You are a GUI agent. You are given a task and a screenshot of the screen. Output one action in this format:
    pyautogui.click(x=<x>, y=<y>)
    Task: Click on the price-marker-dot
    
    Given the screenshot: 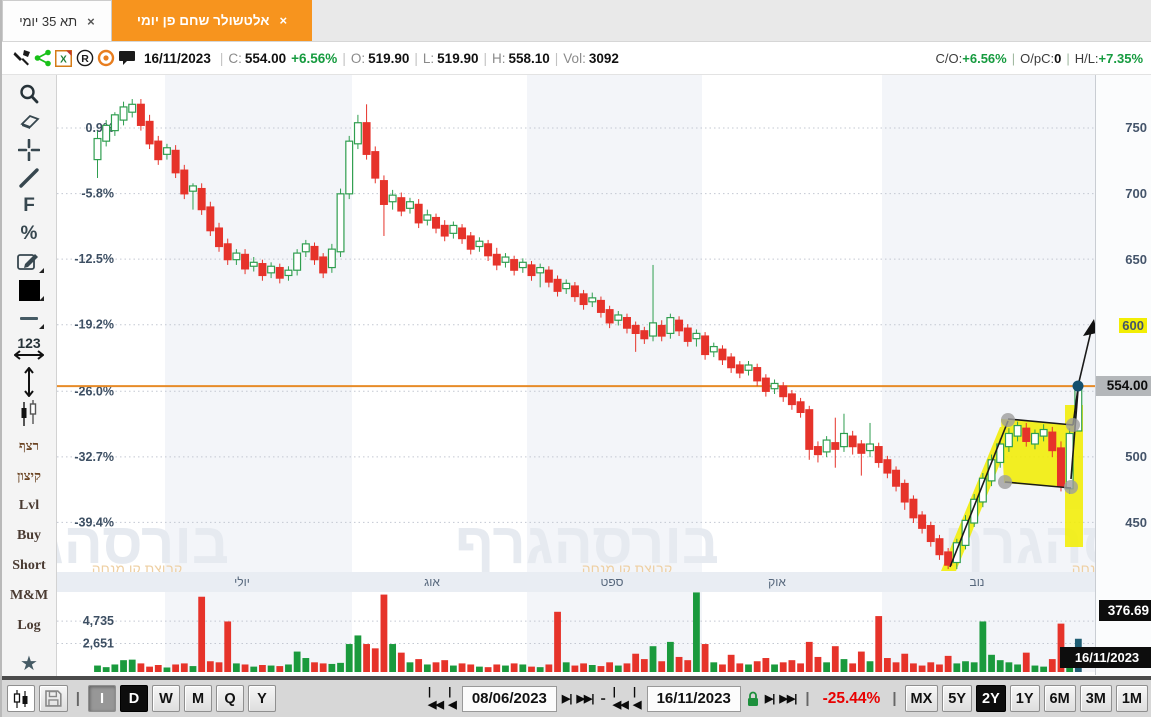 What is the action you would take?
    pyautogui.click(x=1078, y=386)
    